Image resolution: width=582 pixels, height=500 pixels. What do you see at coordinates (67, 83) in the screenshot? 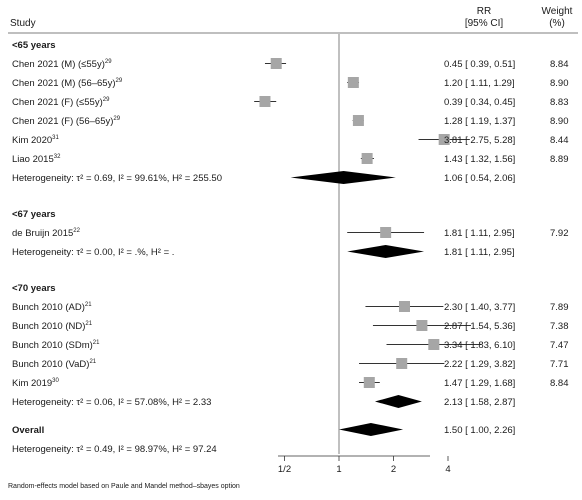
I see `study-label: Chen 2021 (M) (56–65y)29` at bounding box center [67, 83].